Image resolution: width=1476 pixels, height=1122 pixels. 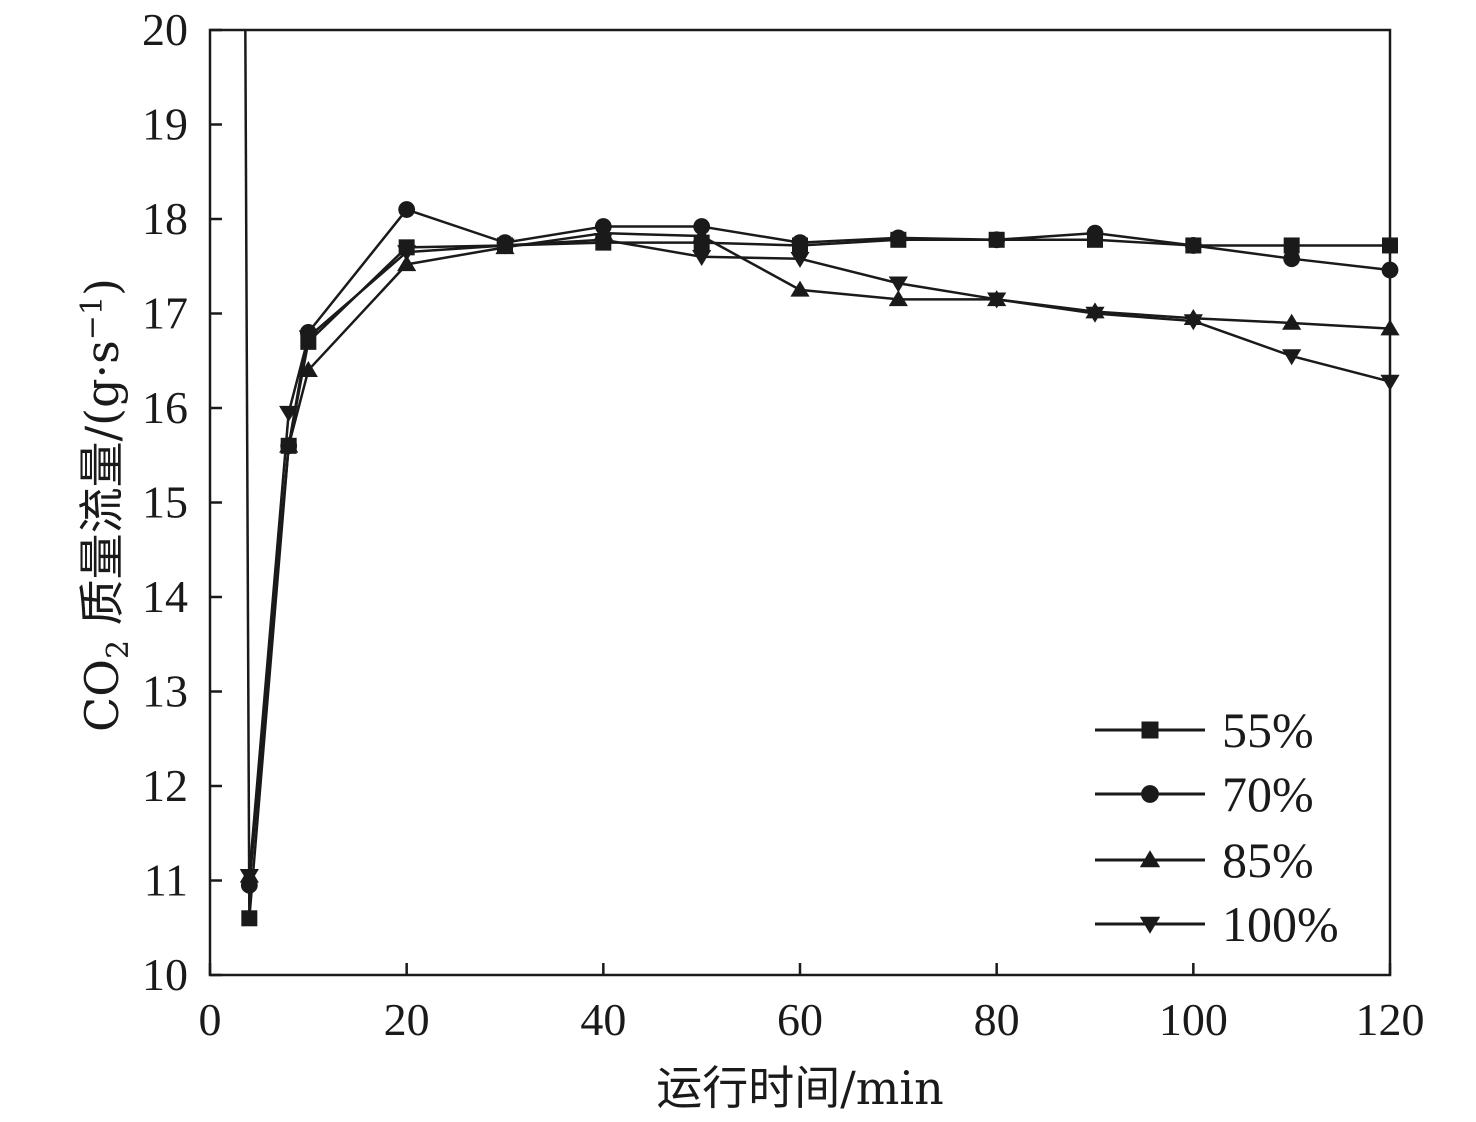 What do you see at coordinates (165, 29) in the screenshot?
I see `y-tick-label: 20` at bounding box center [165, 29].